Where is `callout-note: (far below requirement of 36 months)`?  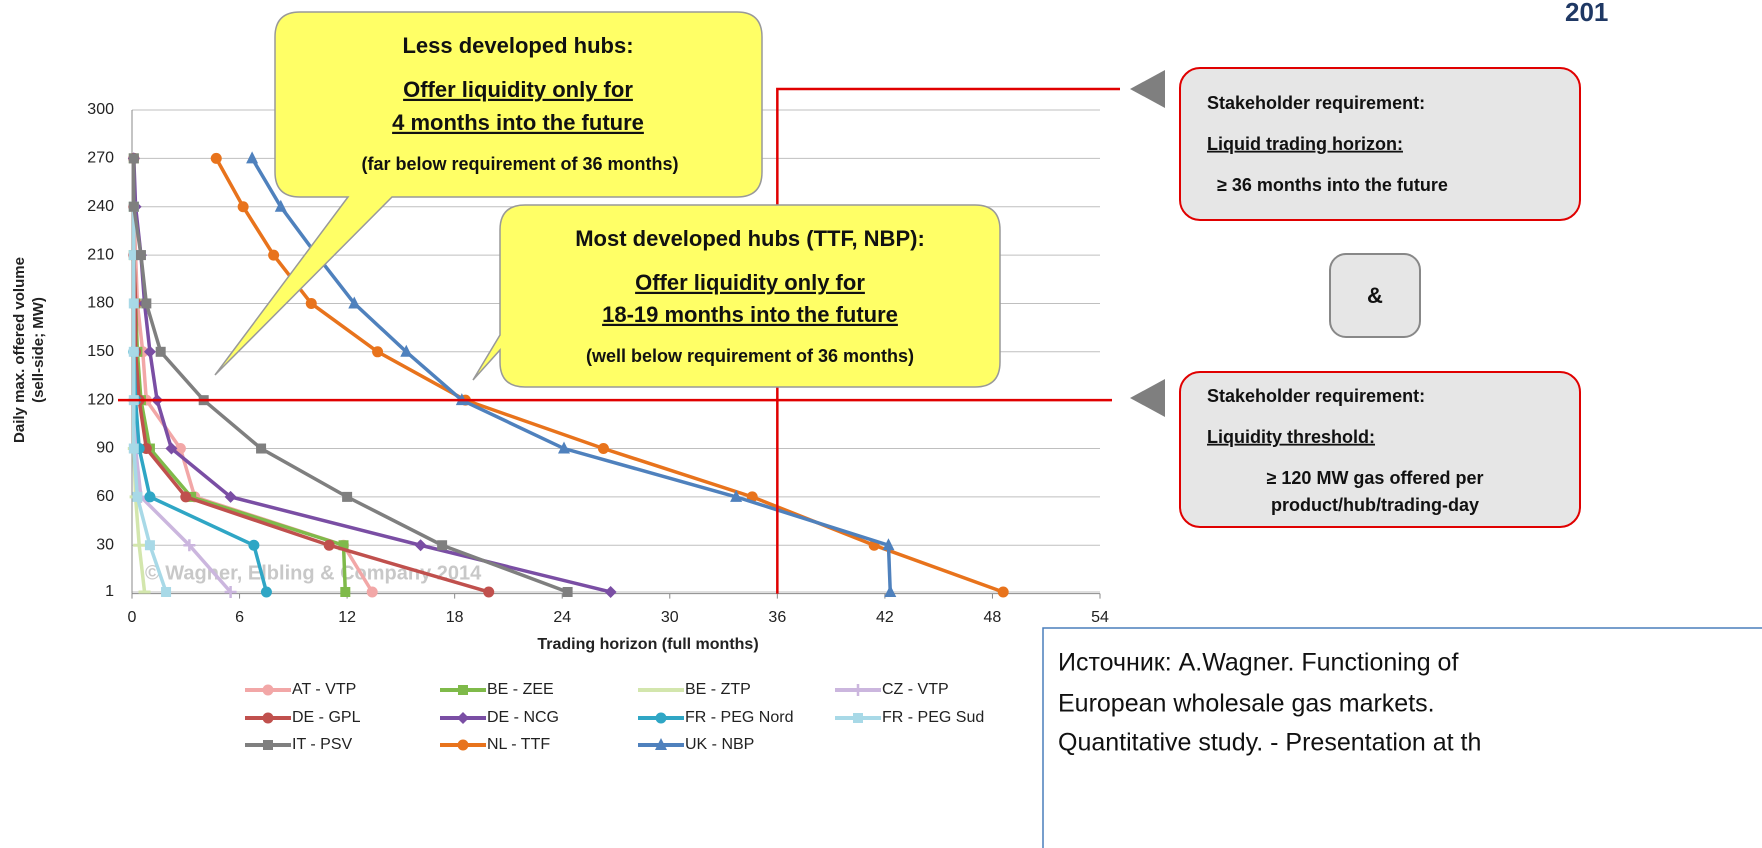
callout-note: (far below requirement of 36 months) is located at coordinates (519, 164).